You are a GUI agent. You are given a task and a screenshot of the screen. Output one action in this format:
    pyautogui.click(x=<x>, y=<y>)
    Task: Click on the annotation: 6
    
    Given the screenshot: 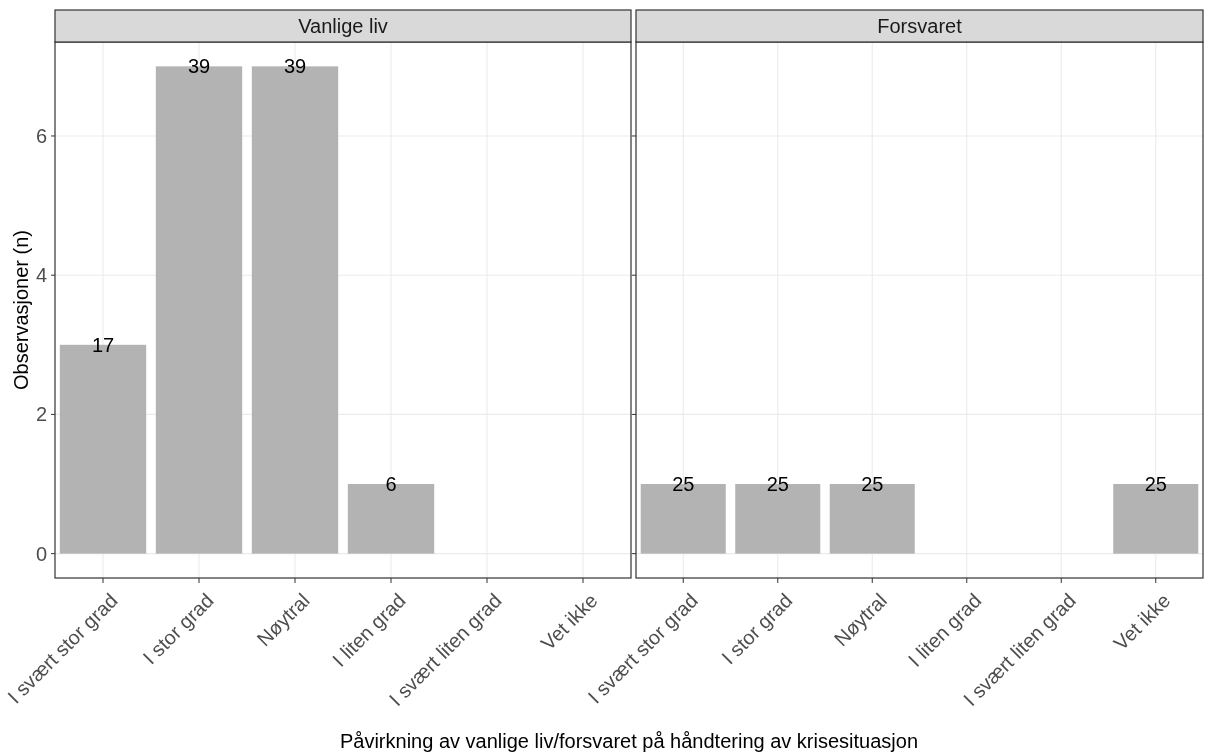 What is the action you would take?
    pyautogui.click(x=391, y=484)
    